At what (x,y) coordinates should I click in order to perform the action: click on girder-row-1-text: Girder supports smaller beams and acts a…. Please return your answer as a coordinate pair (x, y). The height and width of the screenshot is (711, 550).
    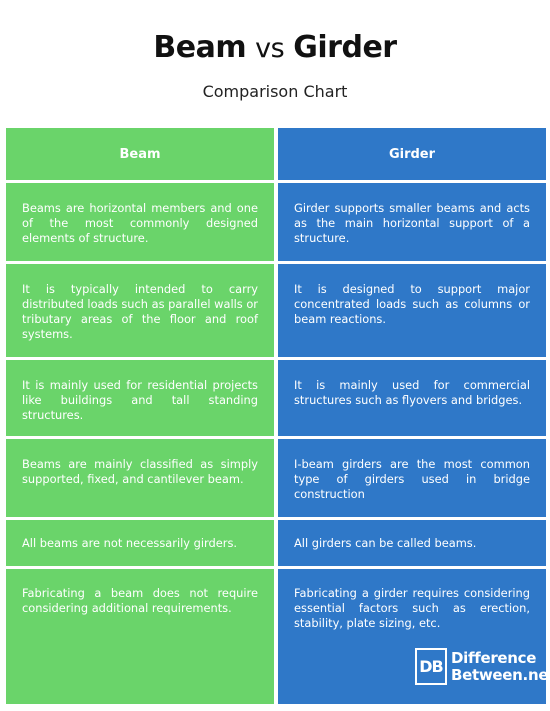
    Looking at the image, I should click on (412, 223).